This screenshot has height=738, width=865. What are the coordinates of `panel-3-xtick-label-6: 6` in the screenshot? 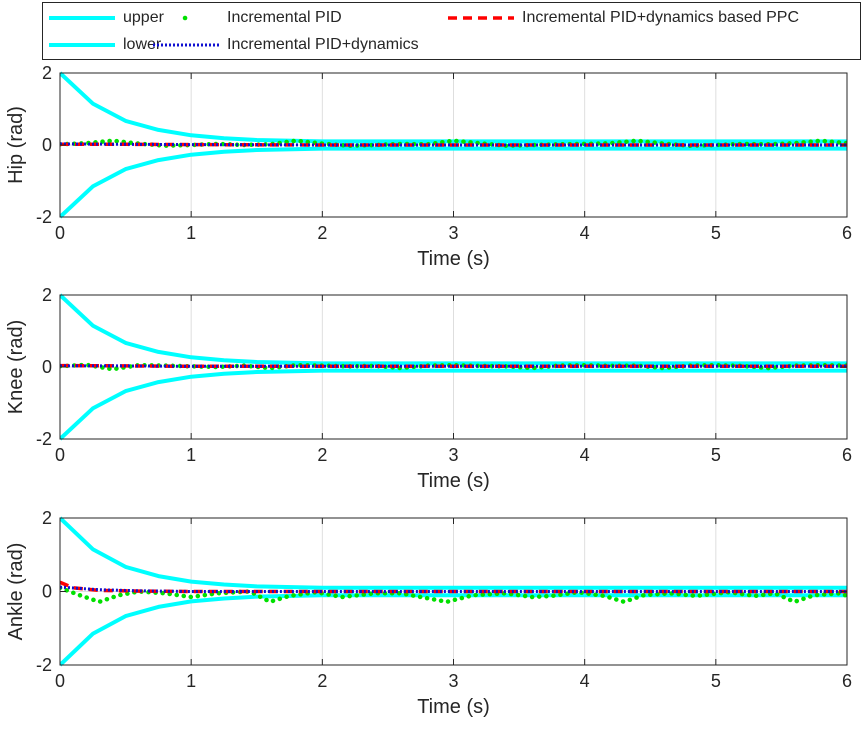 It's located at (847, 681).